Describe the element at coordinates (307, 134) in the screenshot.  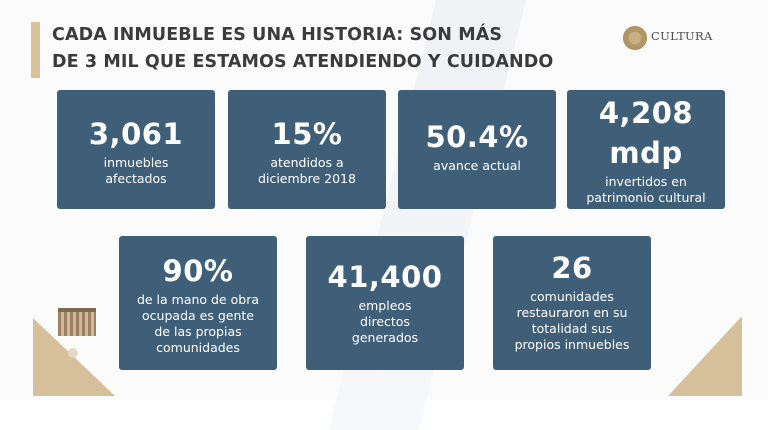
I see `stat-value: 15%` at that location.